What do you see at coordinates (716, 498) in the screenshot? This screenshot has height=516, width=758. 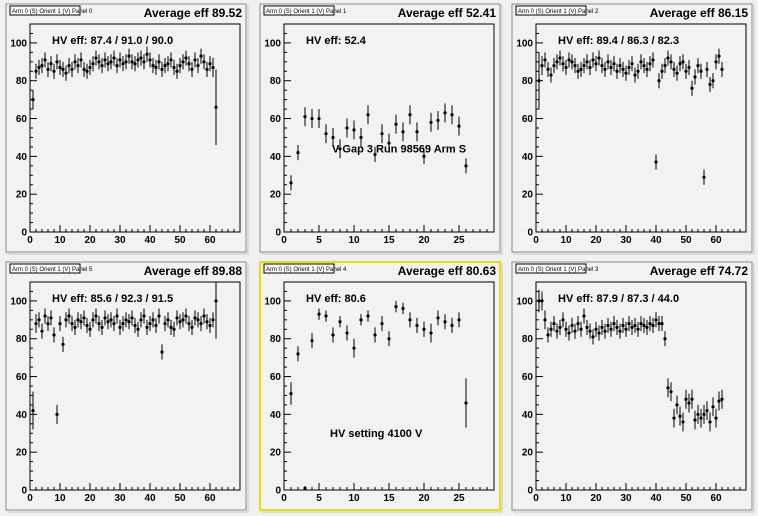 I see `x-tick-label: 60` at bounding box center [716, 498].